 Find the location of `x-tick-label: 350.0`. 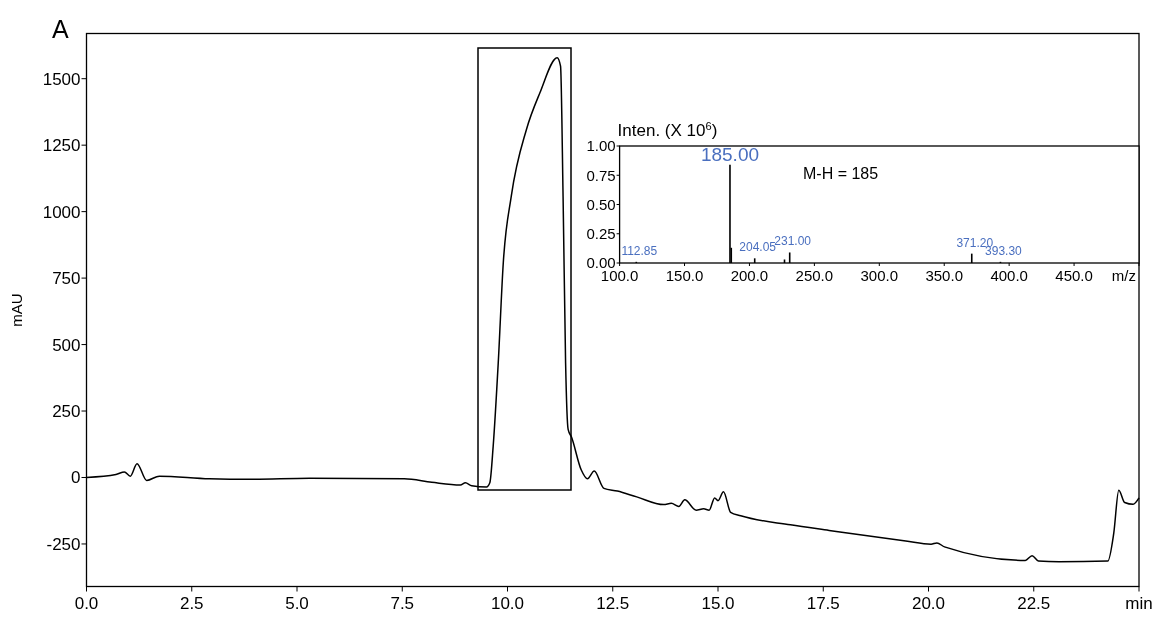

x-tick-label: 350.0 is located at coordinates (944, 275).